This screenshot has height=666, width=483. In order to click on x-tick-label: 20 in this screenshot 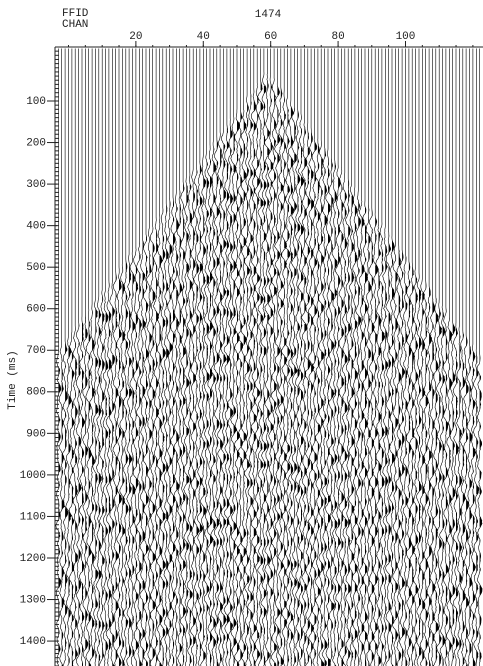, I will do `click(135, 37)`.